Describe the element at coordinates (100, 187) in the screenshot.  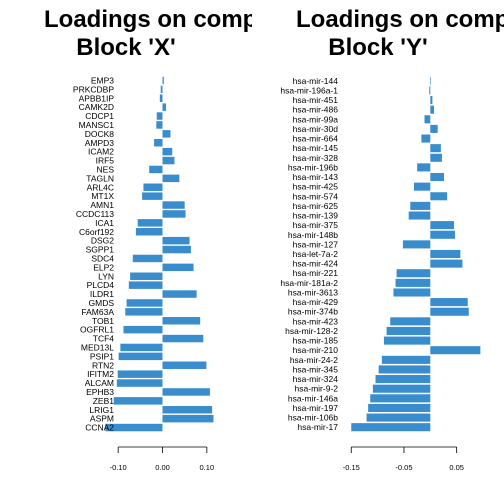
I see `bar-label: ARL4C` at that location.